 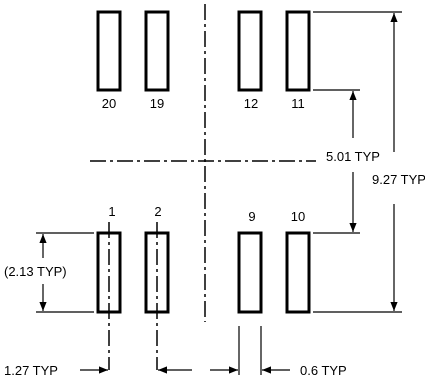 I want to click on pin-label-12: 12, so click(x=251, y=103).